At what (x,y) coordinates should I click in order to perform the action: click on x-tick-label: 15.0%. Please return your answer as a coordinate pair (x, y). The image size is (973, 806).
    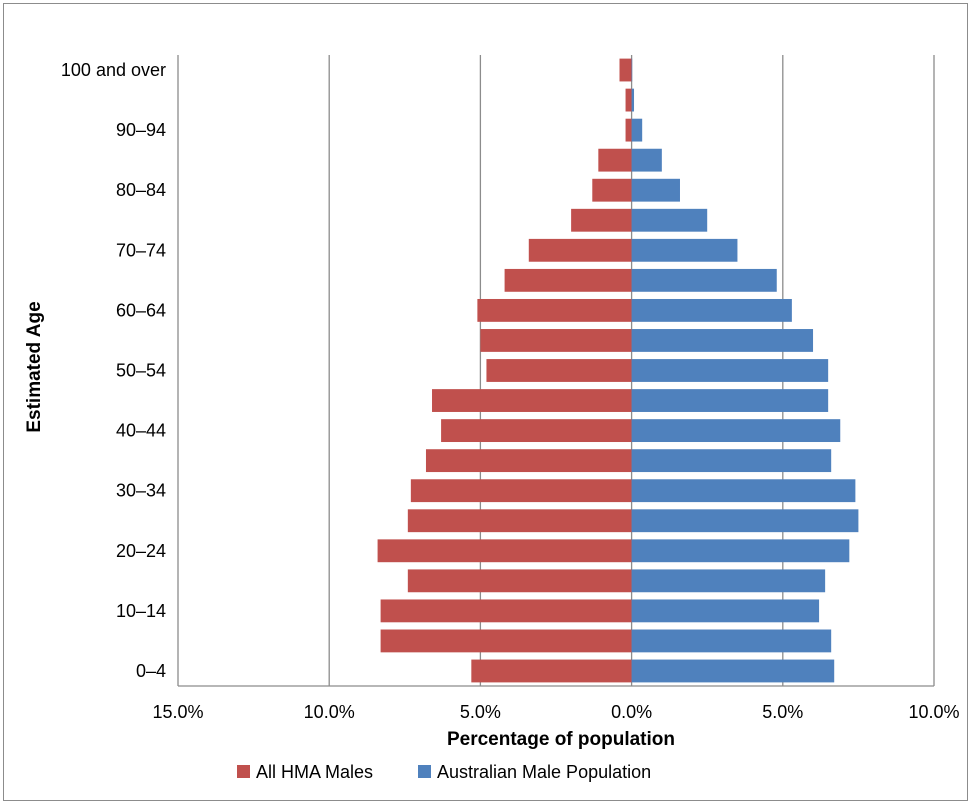
    Looking at the image, I should click on (177, 712).